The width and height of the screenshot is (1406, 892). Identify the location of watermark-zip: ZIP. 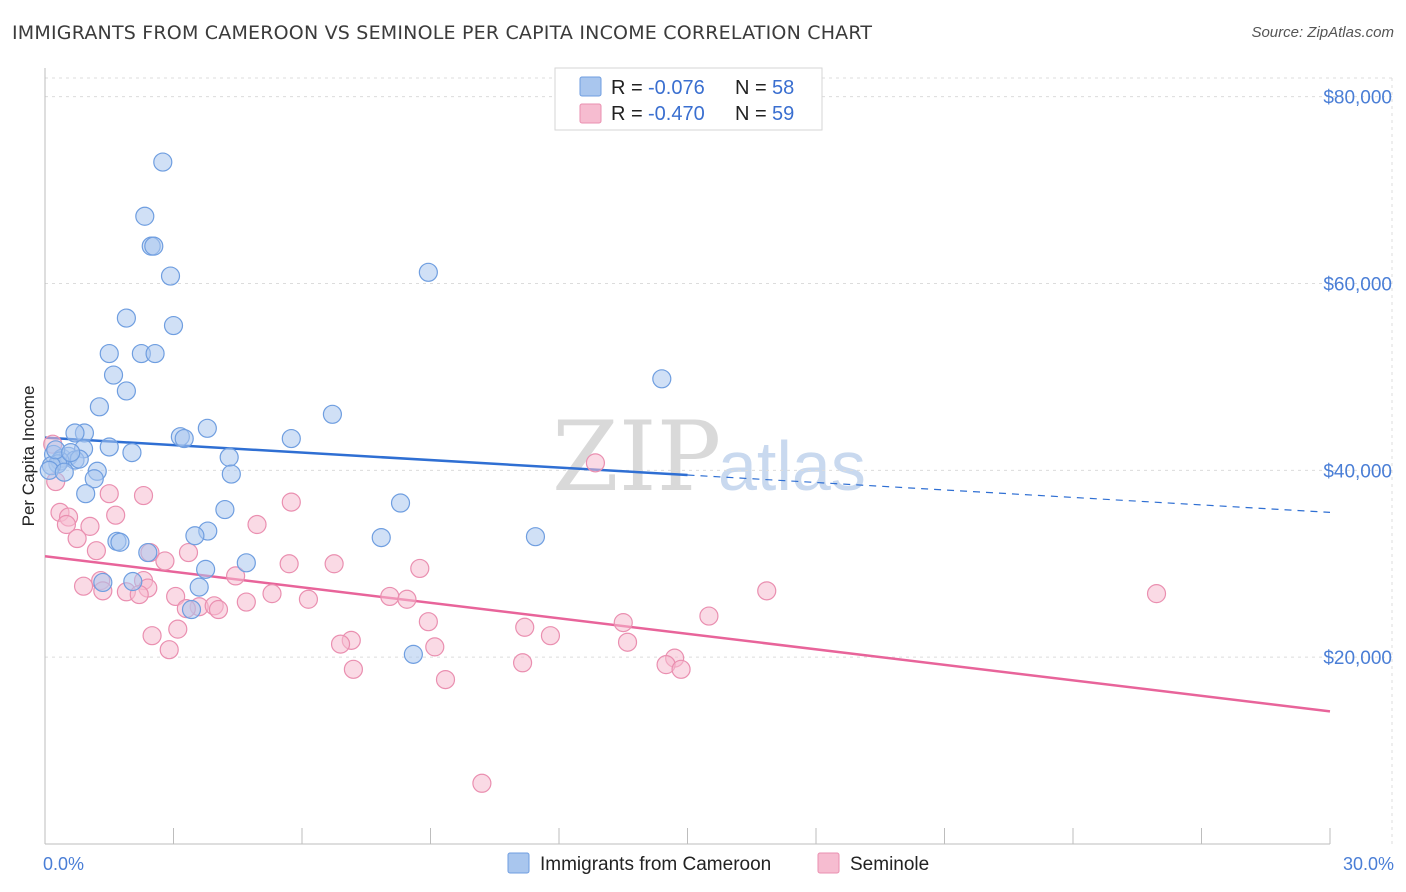
(636, 457).